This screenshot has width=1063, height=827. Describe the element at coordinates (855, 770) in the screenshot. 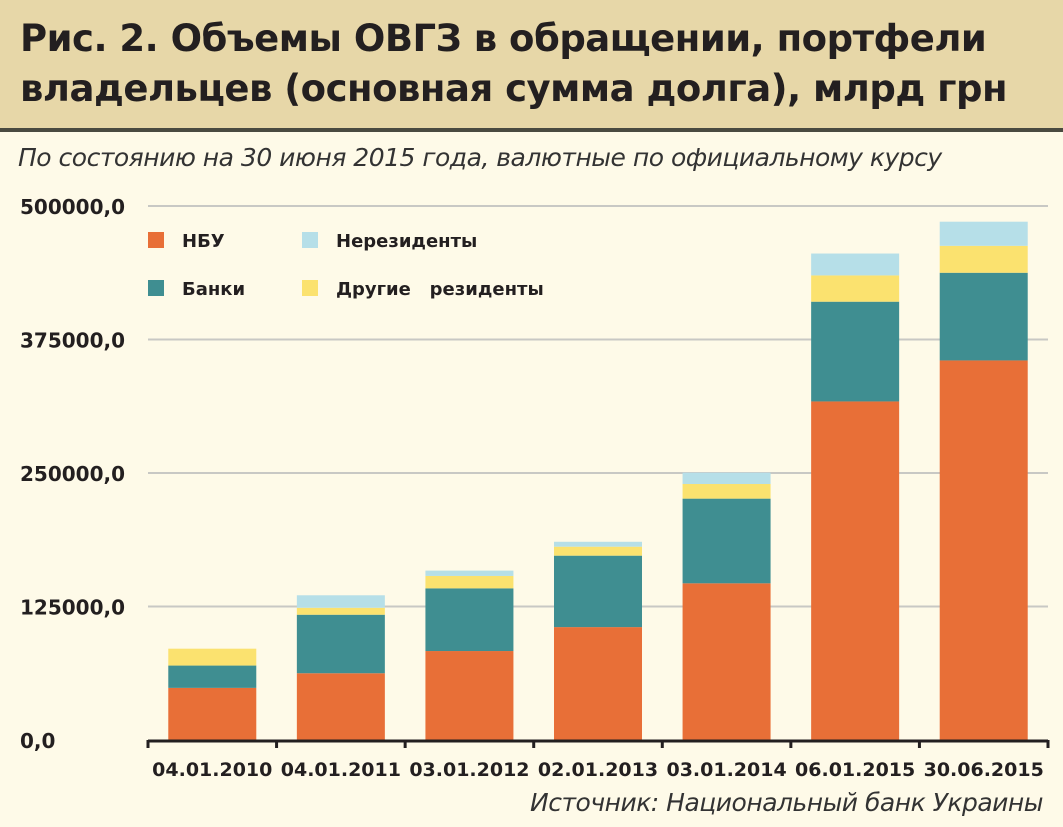

I see `x-tick-label: 06.01.2015` at that location.